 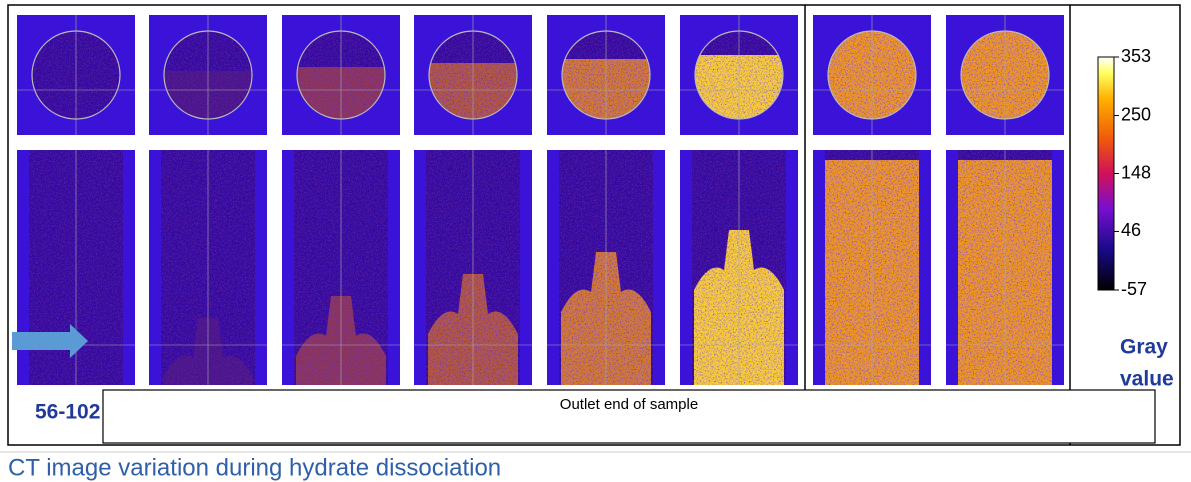 I want to click on colorbar, so click(x=1106, y=173).